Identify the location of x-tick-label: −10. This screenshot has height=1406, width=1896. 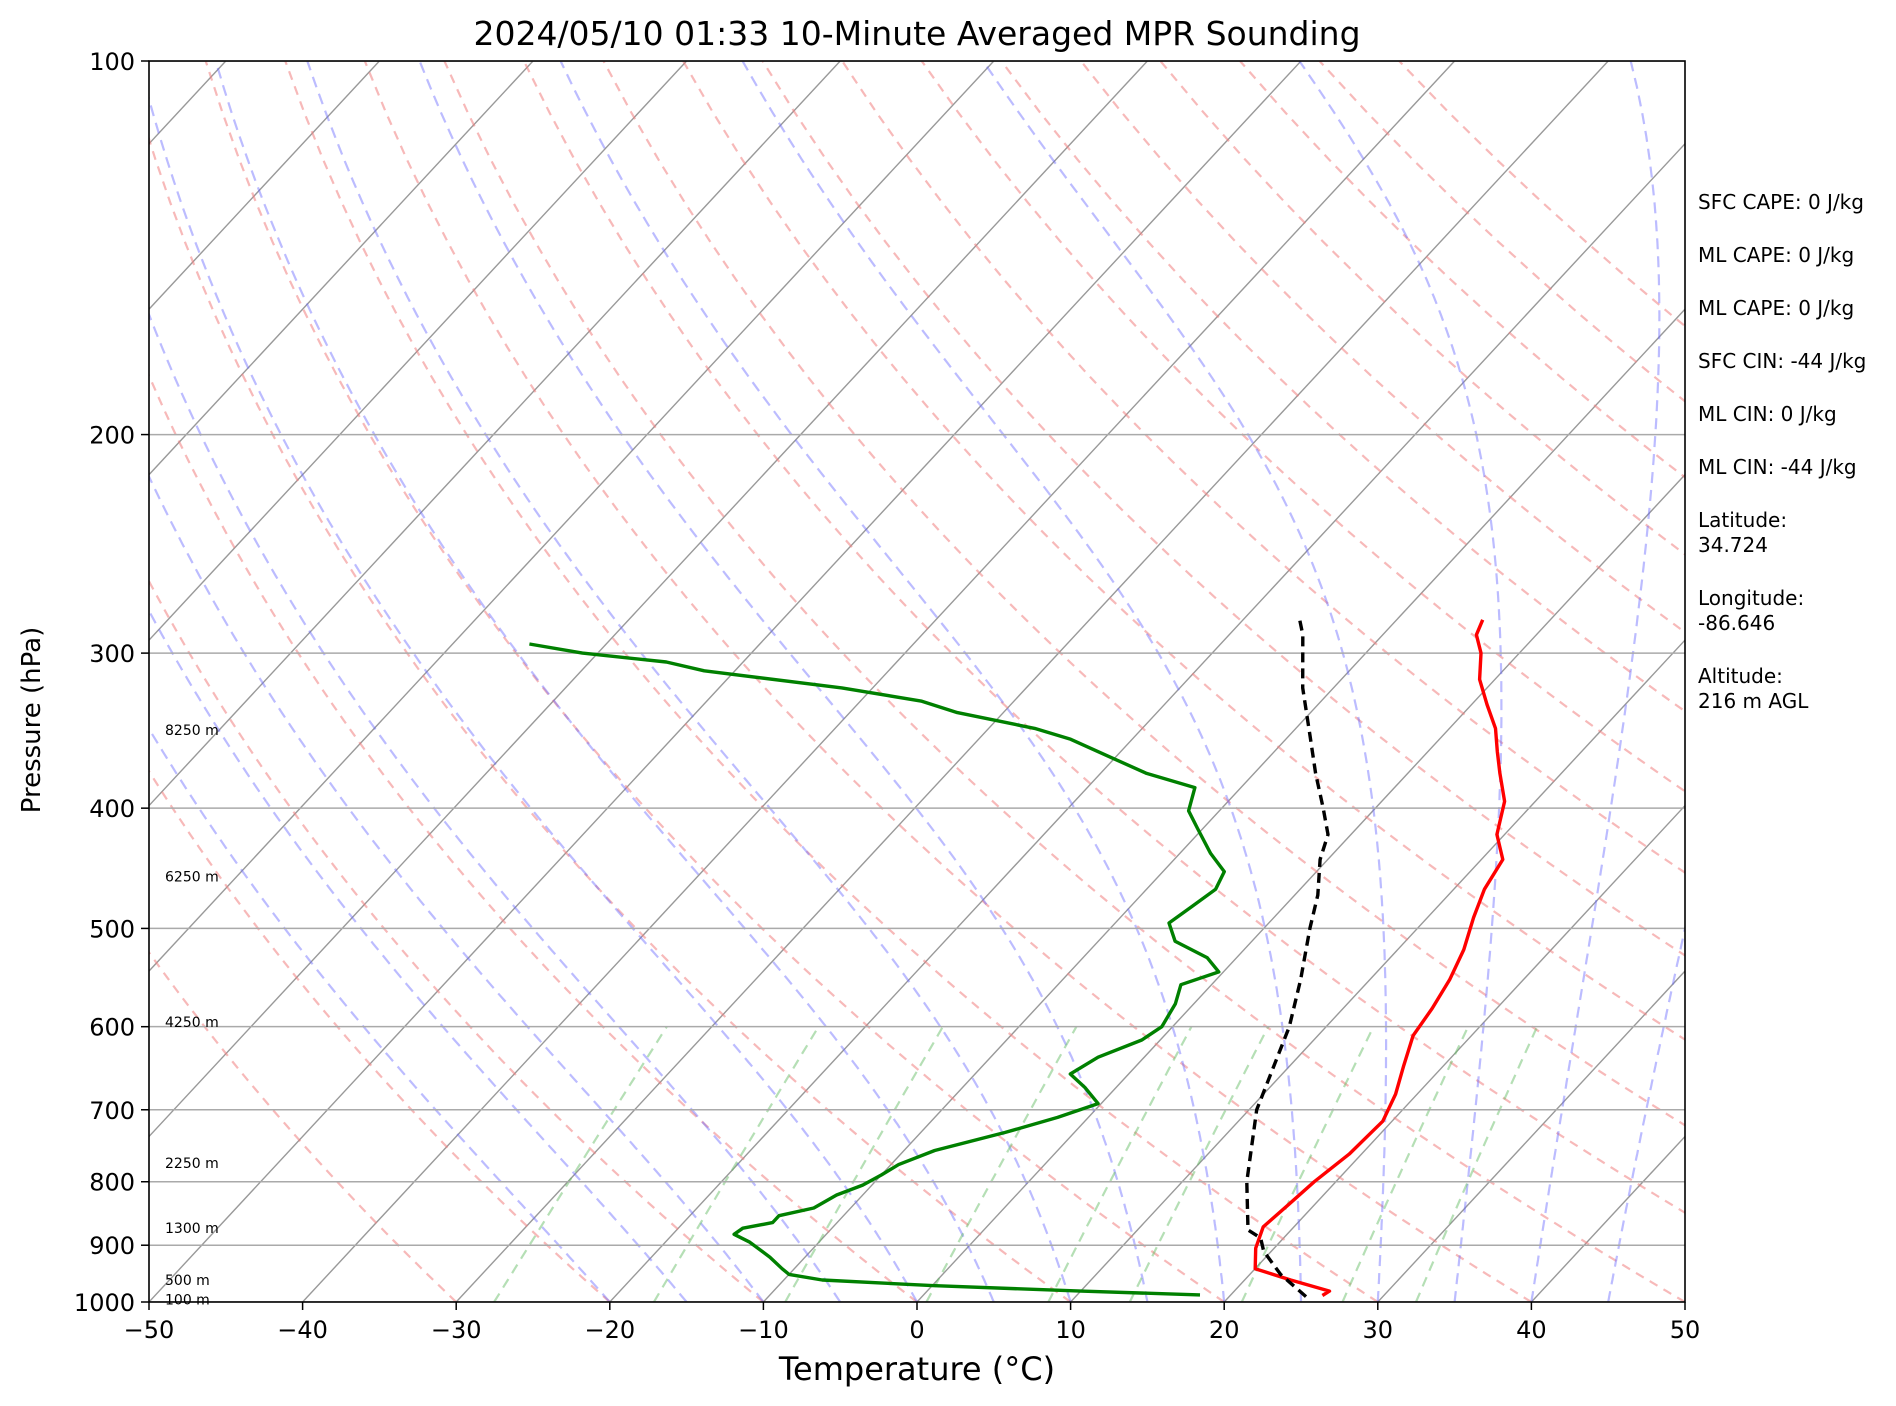
(763, 1330).